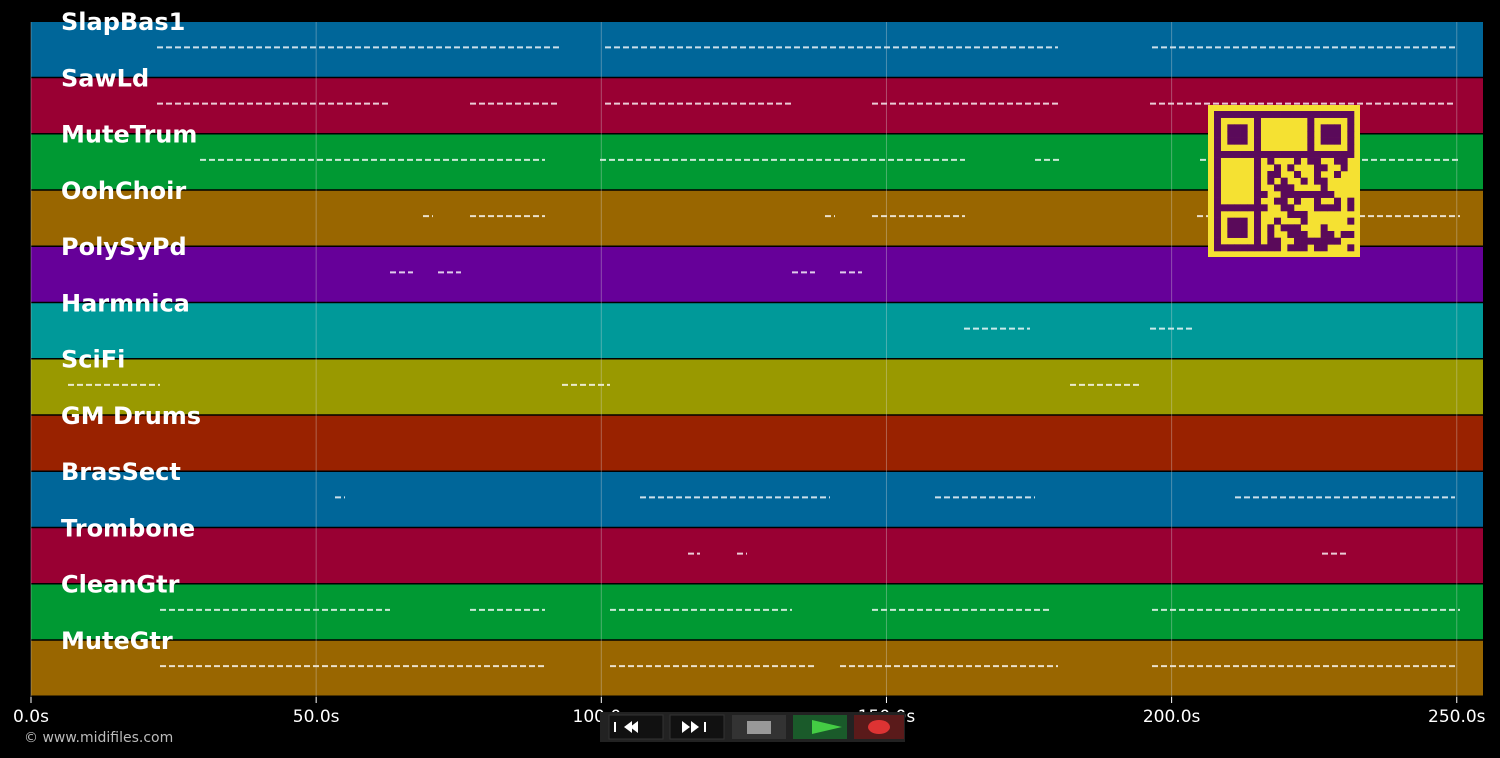 Image resolution: width=1500 pixels, height=758 pixels. Describe the element at coordinates (93, 360) in the screenshot. I see `track-name: SciFi` at that location.